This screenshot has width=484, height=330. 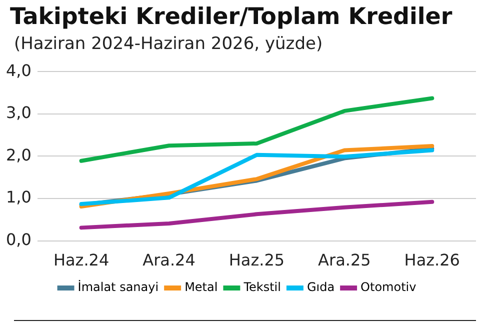 What do you see at coordinates (168, 44) in the screenshot?
I see `chart-subtitle: (Haziran 2024-Haziran 2026, yüzde)` at bounding box center [168, 44].